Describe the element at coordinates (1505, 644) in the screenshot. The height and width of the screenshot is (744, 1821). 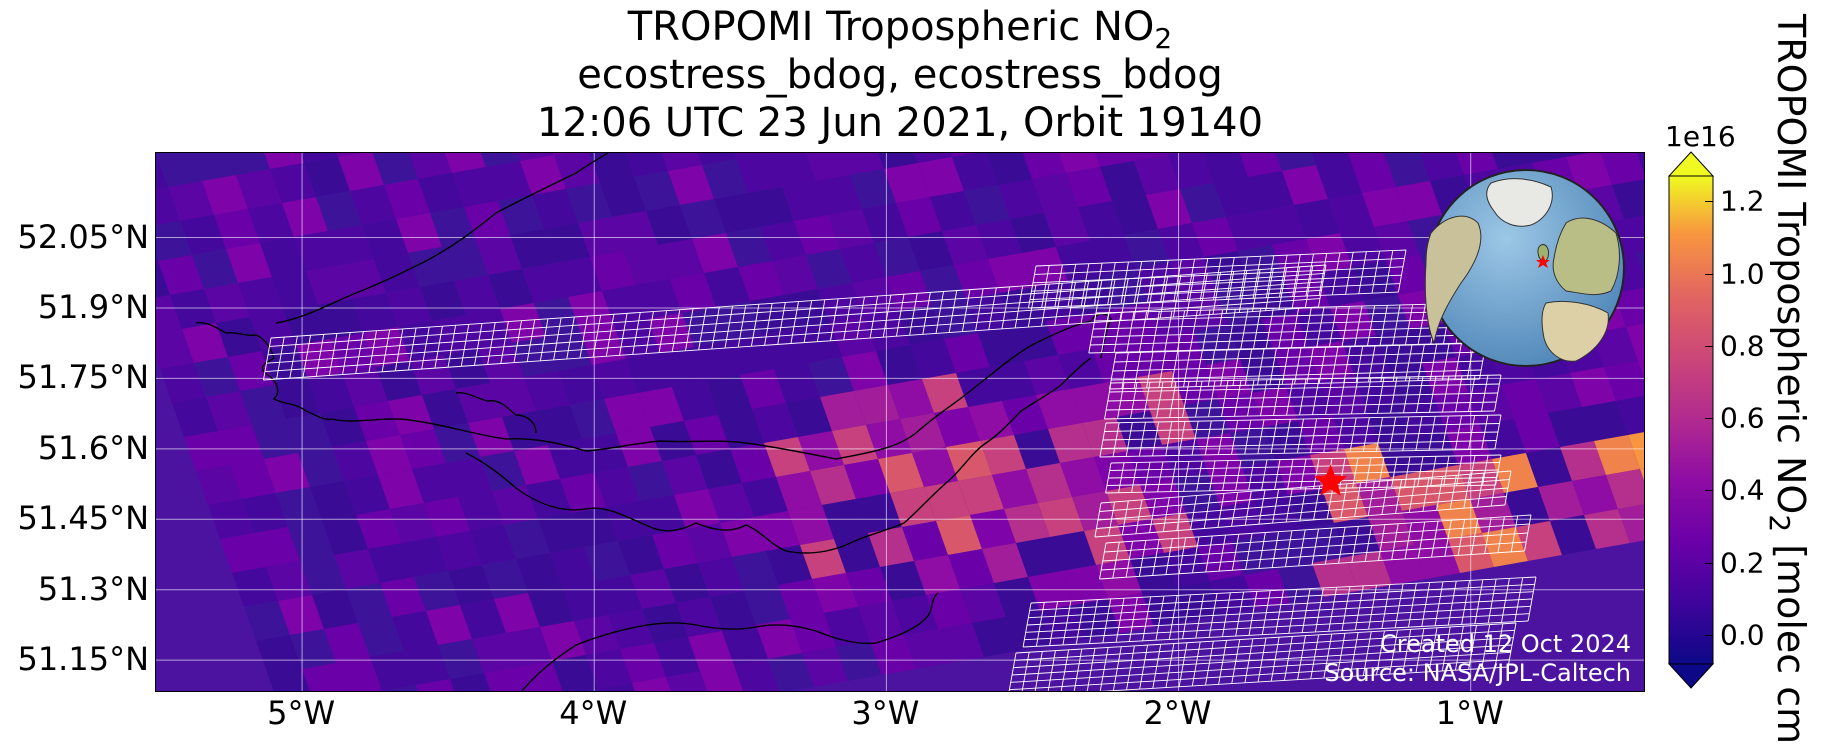
I see `created-credit: Created 12 Oct 2024` at that location.